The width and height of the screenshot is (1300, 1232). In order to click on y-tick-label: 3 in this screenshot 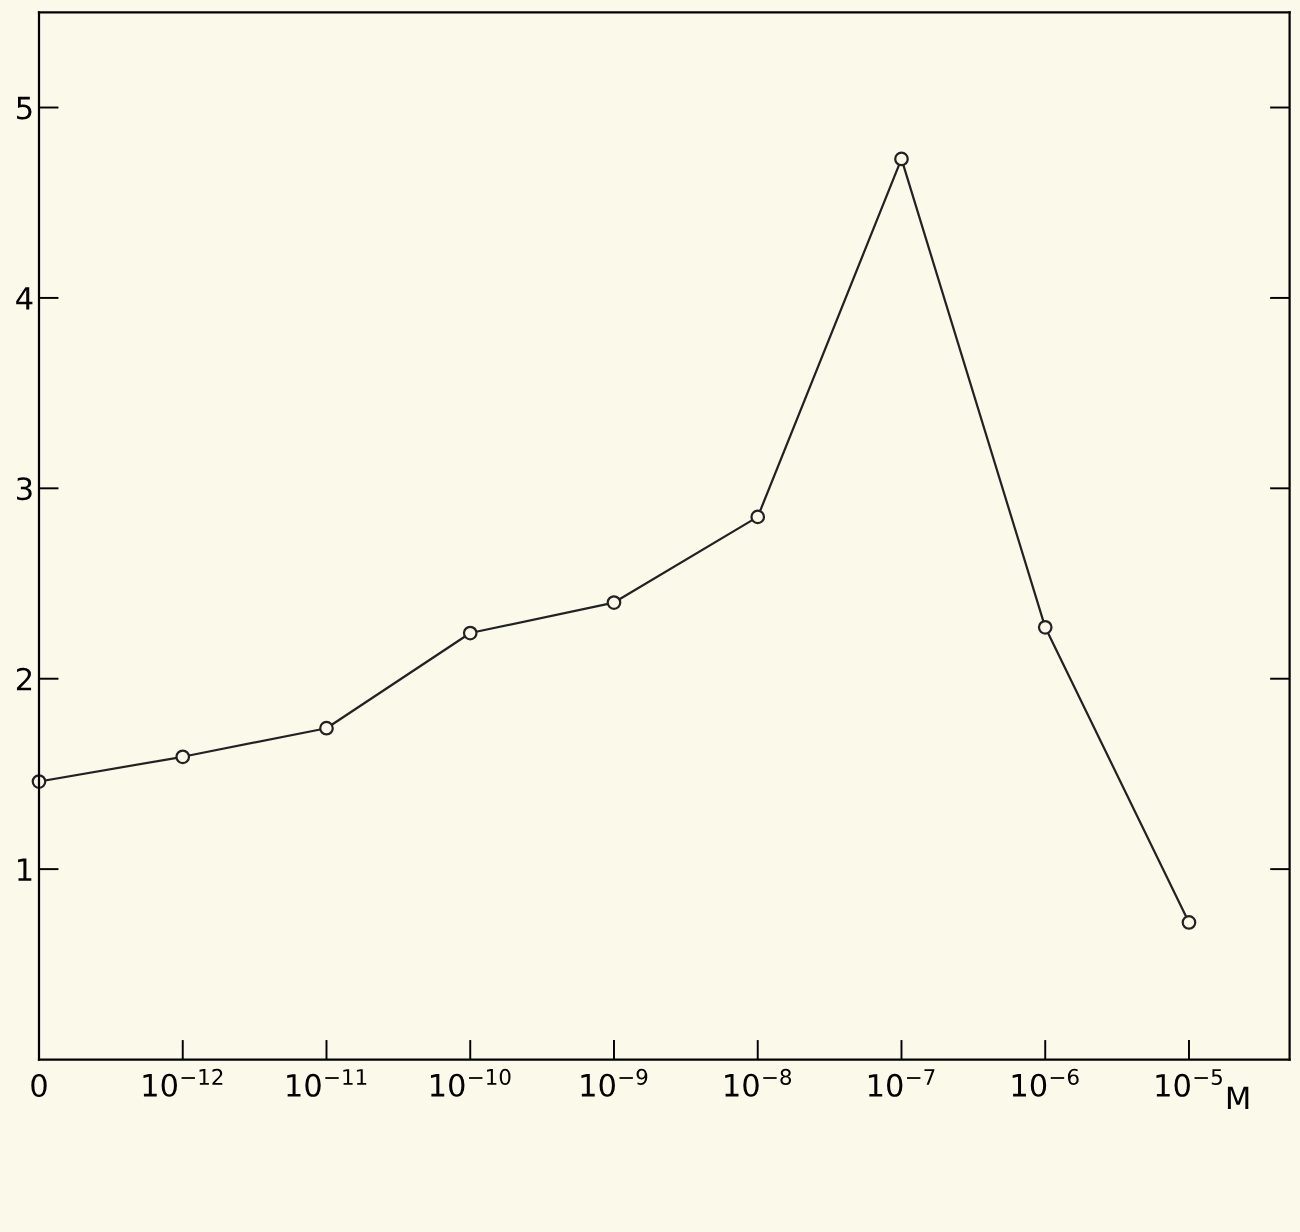, I will do `click(24, 489)`.